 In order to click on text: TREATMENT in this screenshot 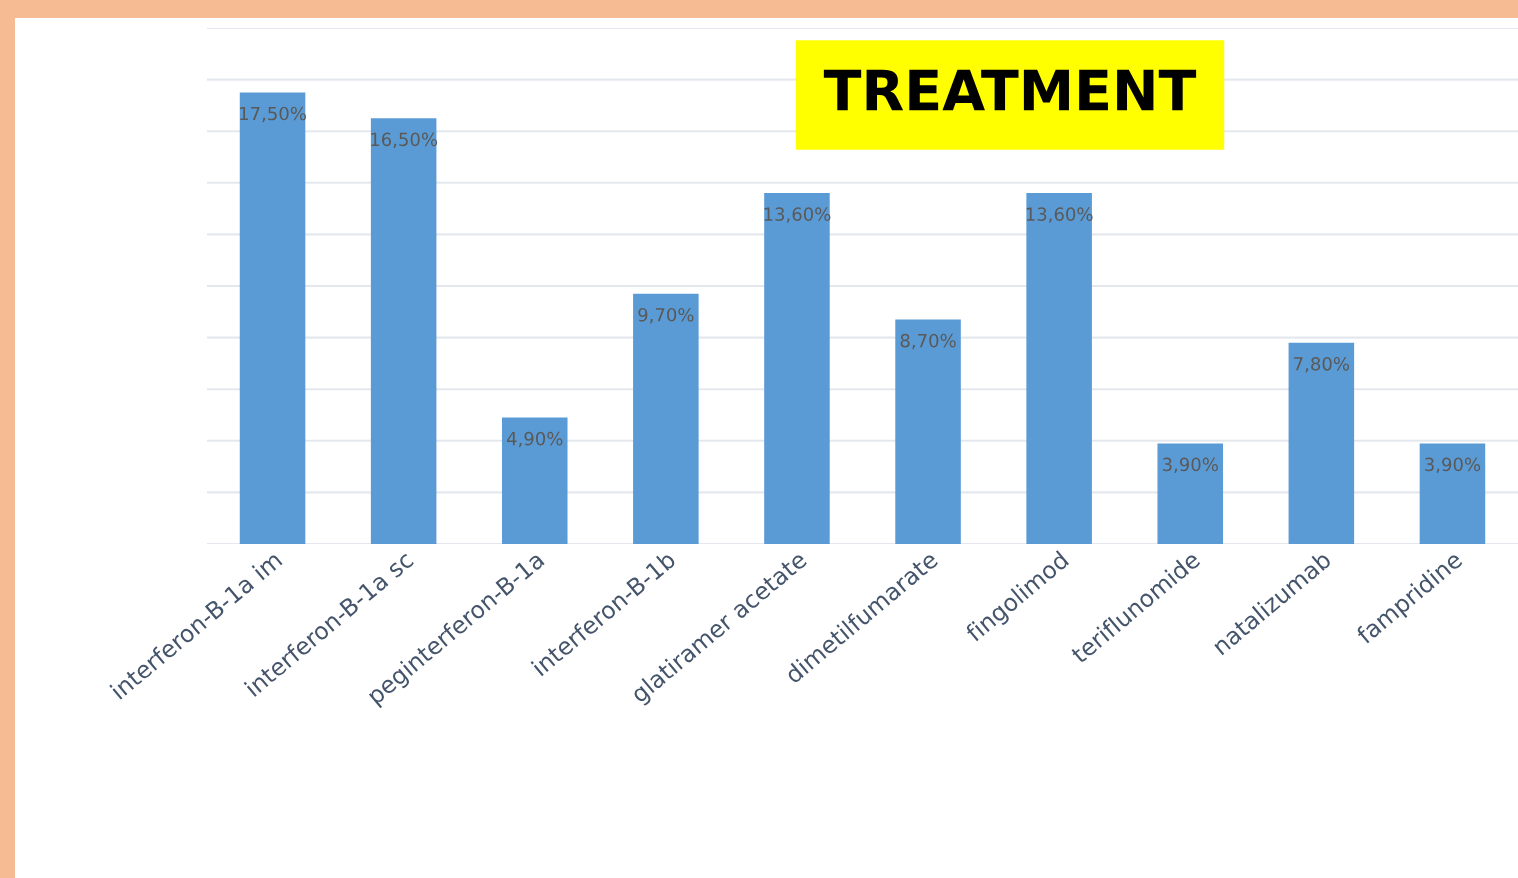, I will do `click(1010, 90)`.